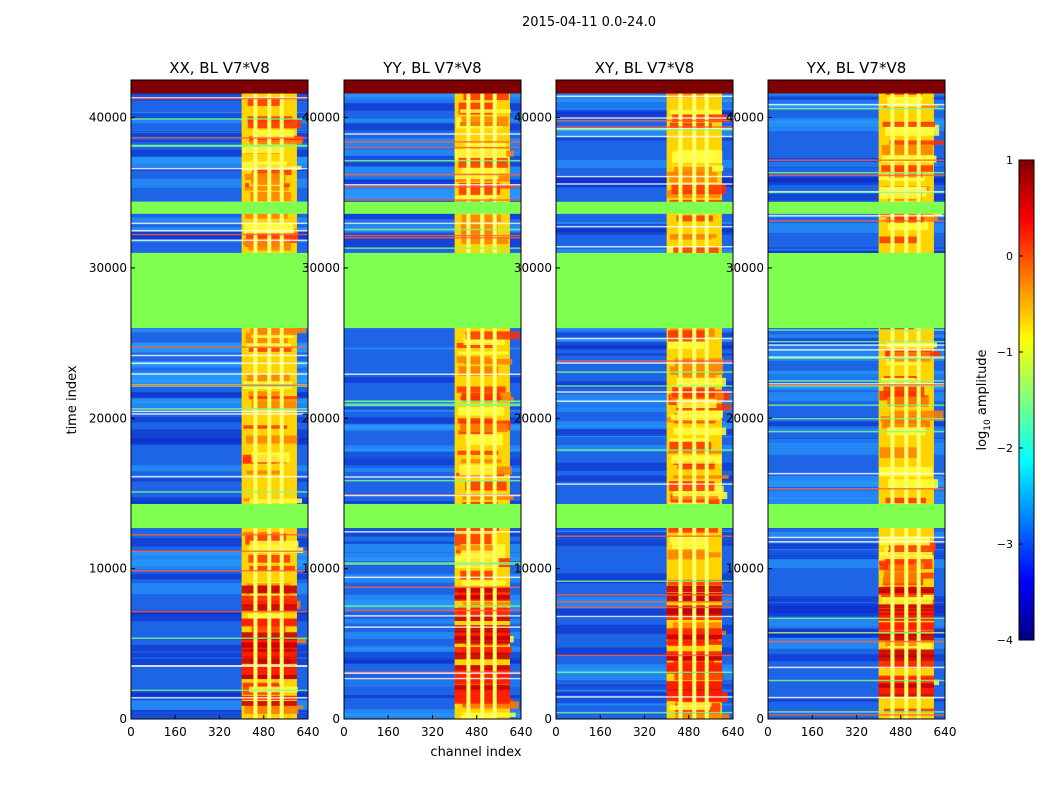  Describe the element at coordinates (1005, 544) in the screenshot. I see `colorbar-tick-label: −3` at that location.